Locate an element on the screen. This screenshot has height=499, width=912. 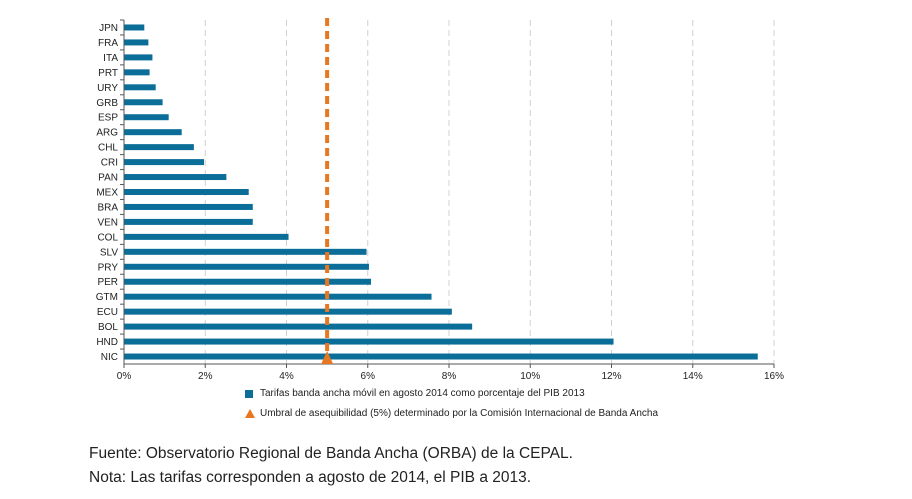
category-label: VEN is located at coordinates (107, 222).